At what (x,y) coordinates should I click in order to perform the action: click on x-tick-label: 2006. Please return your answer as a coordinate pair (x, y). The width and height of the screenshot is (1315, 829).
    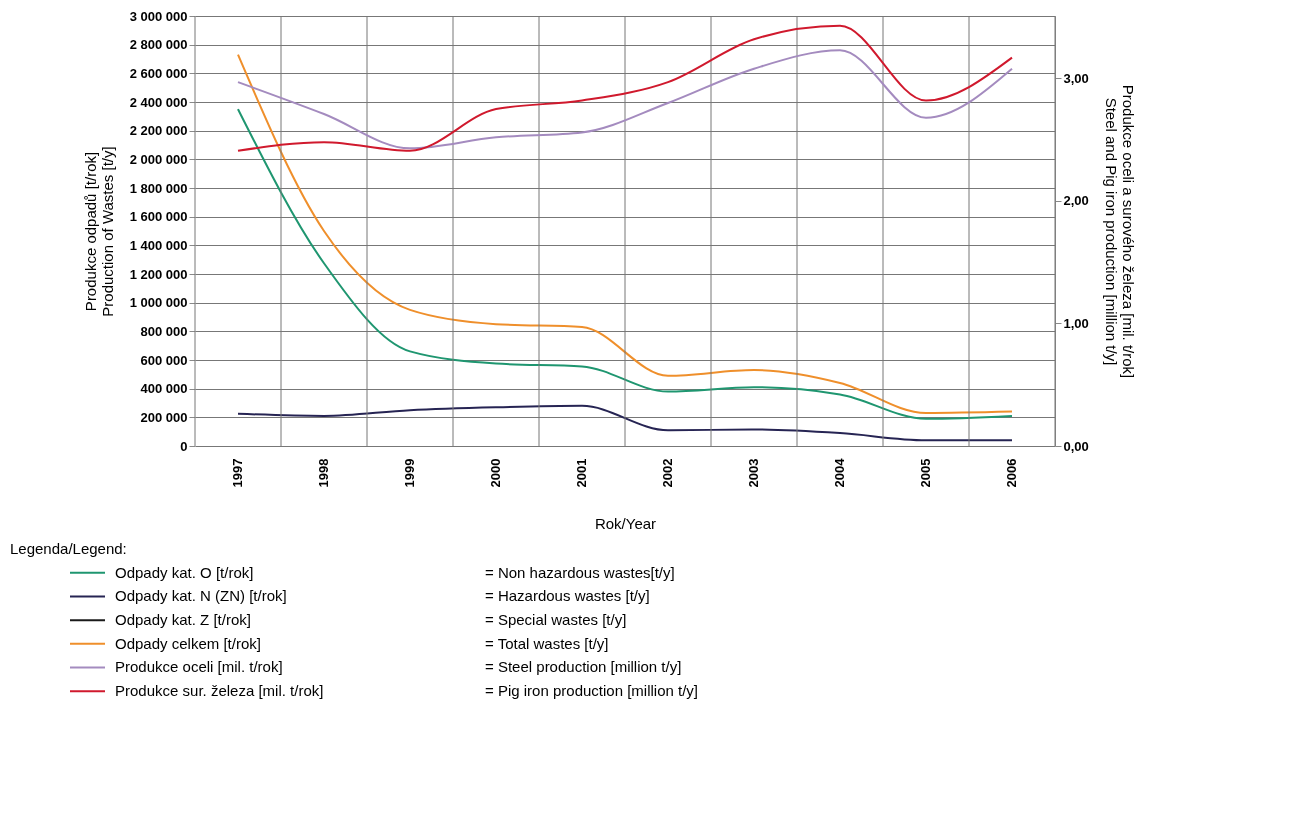
    Looking at the image, I should click on (1011, 473).